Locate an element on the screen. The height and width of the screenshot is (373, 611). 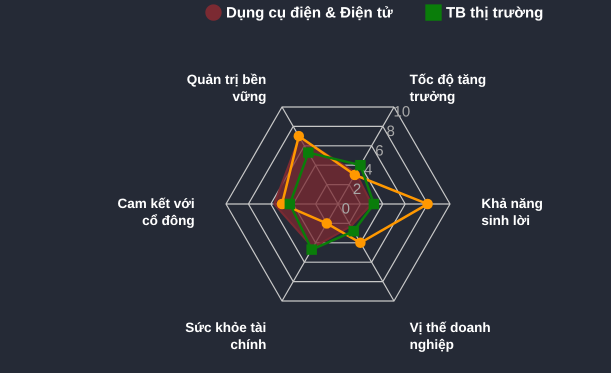
y-tick-label: 6 is located at coordinates (379, 151).